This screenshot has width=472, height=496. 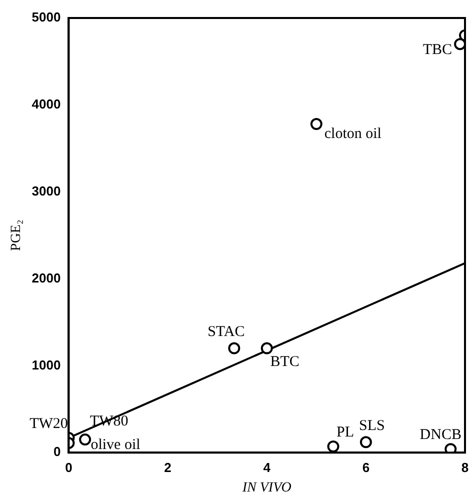 What do you see at coordinates (46, 190) in the screenshot?
I see `y-tick-label: 3000` at bounding box center [46, 190].